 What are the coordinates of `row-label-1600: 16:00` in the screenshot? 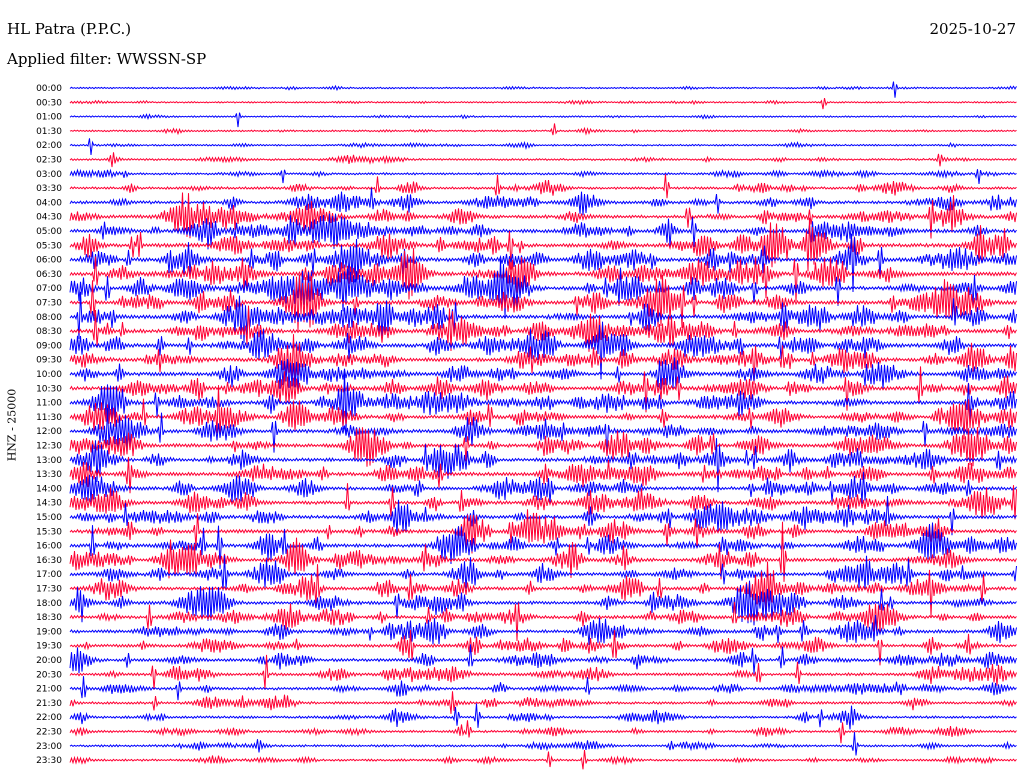 It's located at (49, 547).